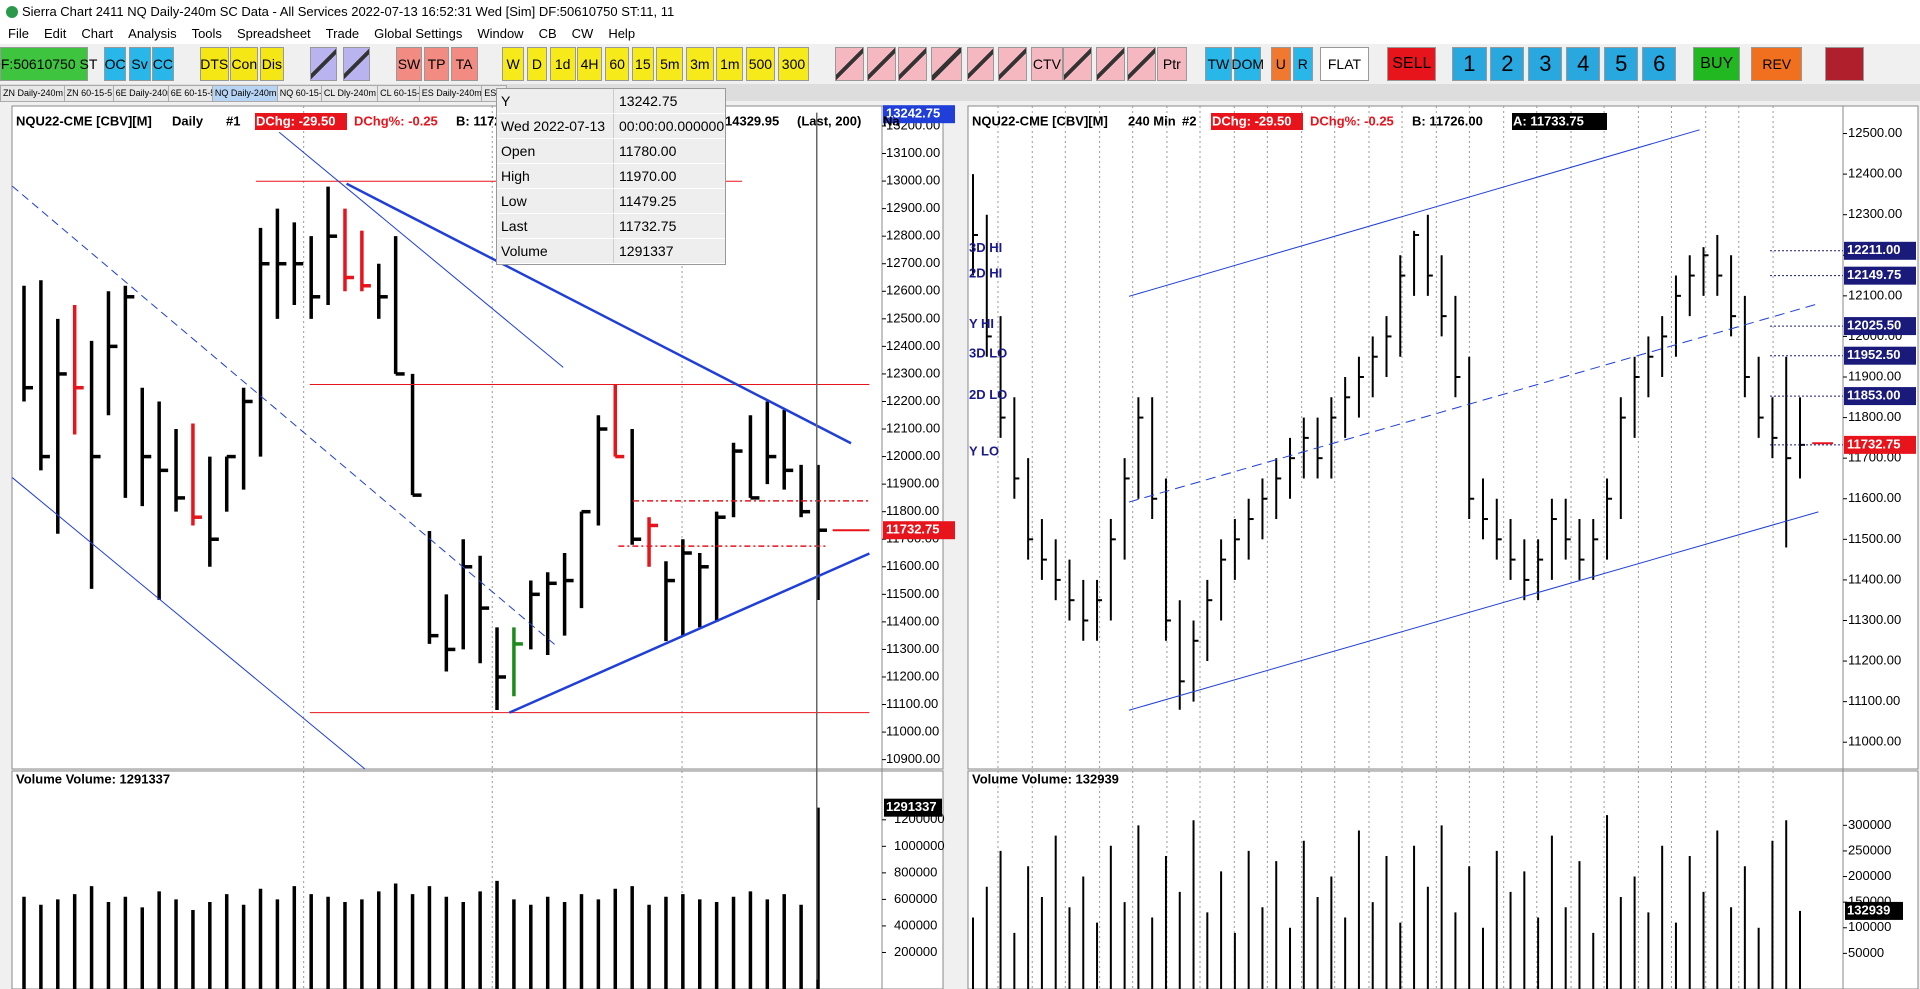  I want to click on toolbar-button: FLAT, so click(1344, 64).